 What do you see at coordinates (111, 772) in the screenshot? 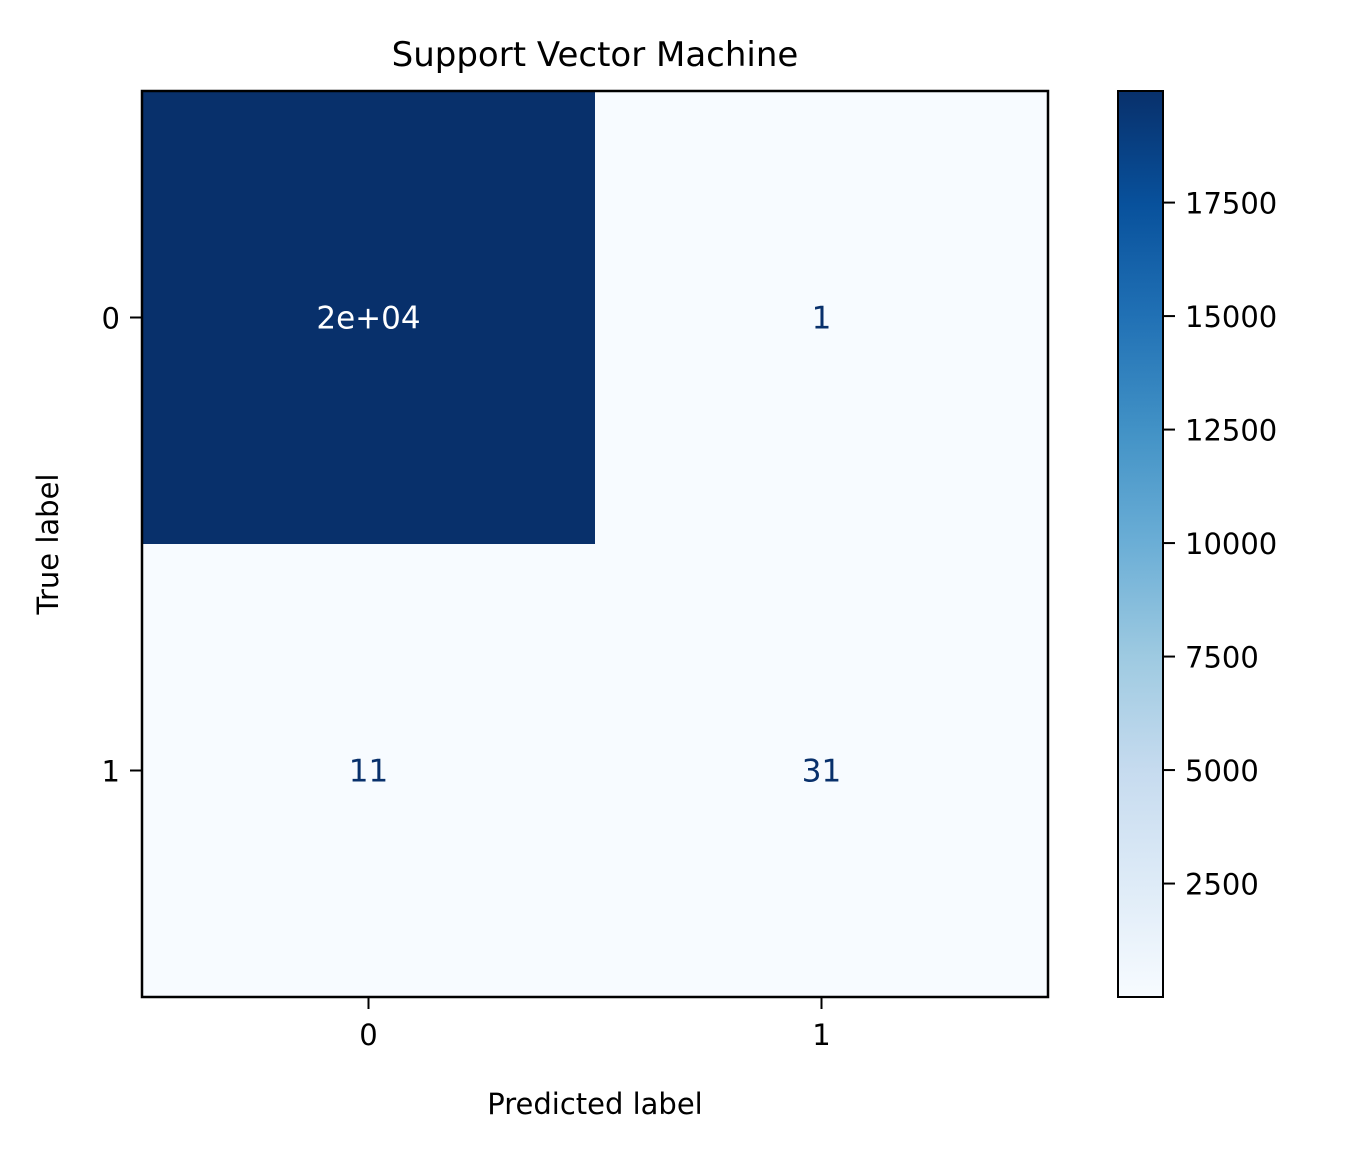
I see `y-tick-label-1: 1` at bounding box center [111, 772].